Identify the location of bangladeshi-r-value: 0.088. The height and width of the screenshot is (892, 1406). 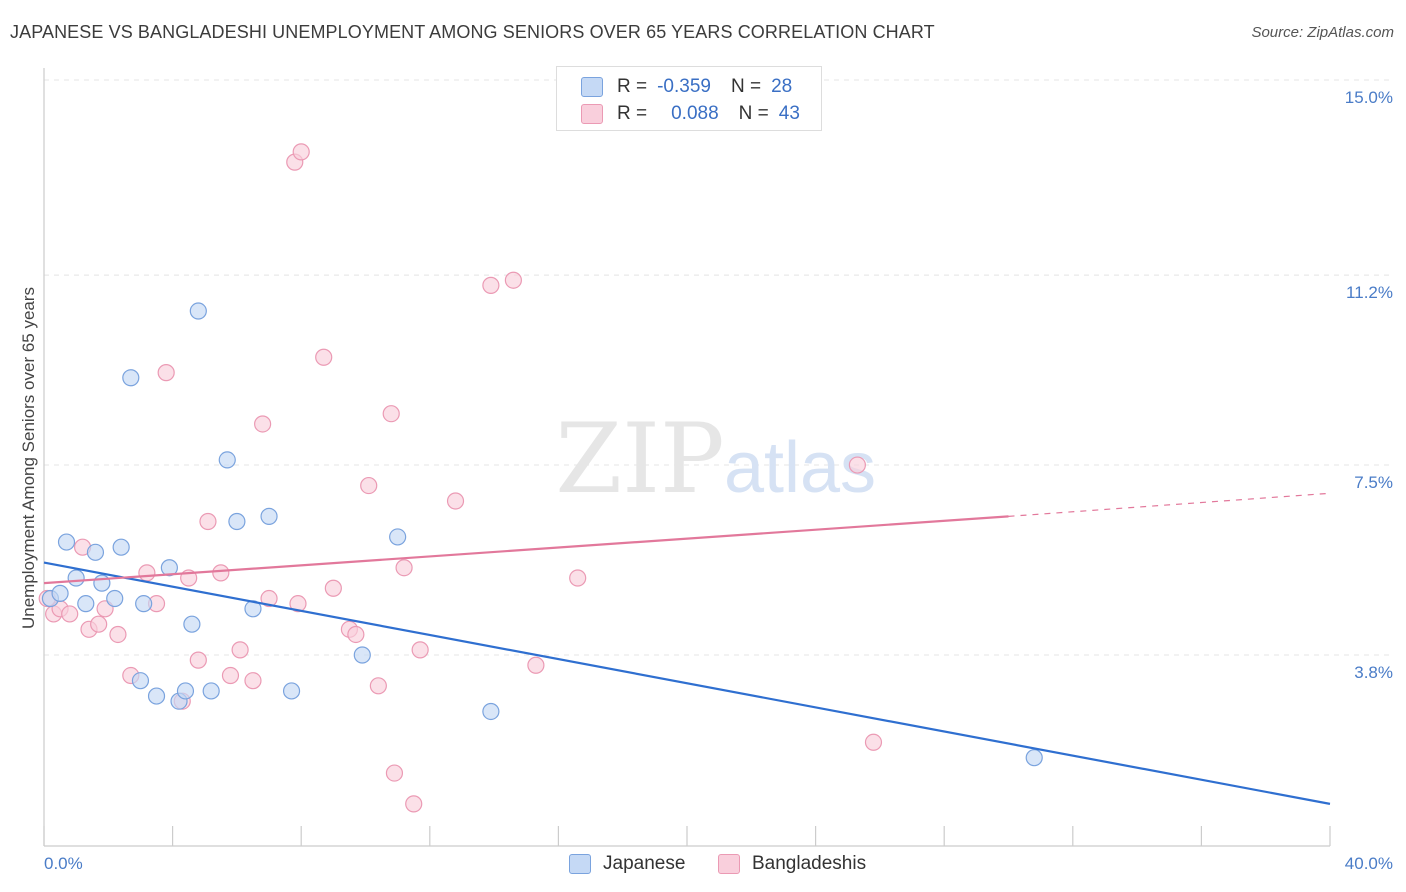
(695, 113).